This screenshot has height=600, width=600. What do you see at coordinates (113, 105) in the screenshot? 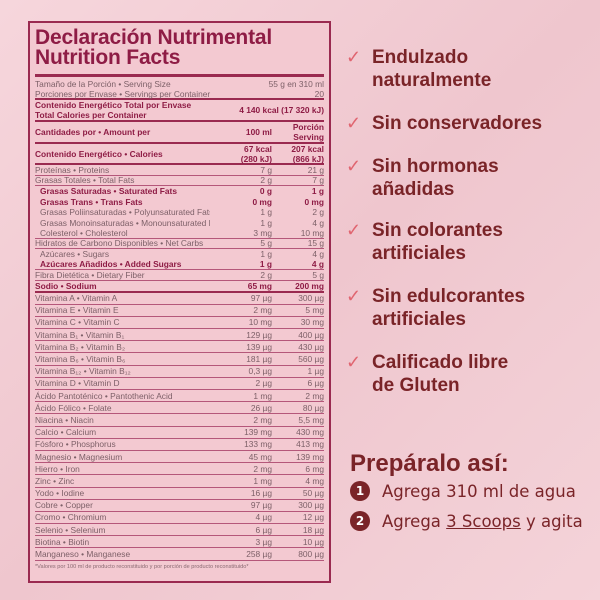
I see `label: Contenido Energético Total por Envase` at bounding box center [113, 105].